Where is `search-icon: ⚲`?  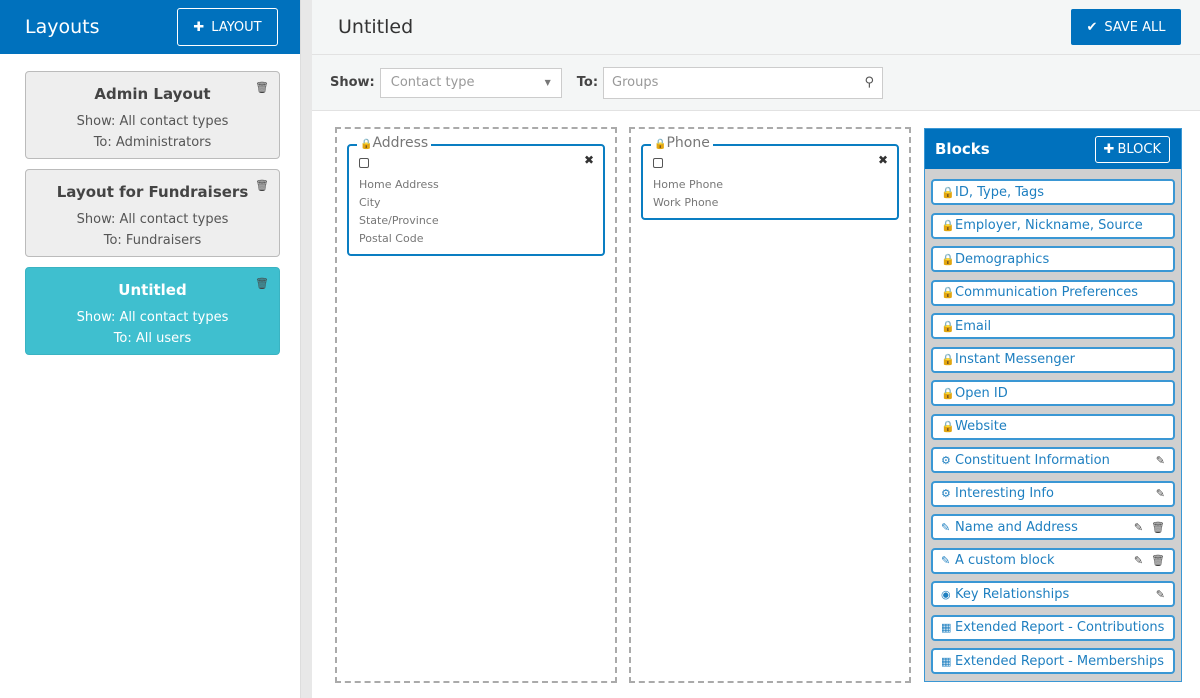
search-icon: ⚲ is located at coordinates (869, 82).